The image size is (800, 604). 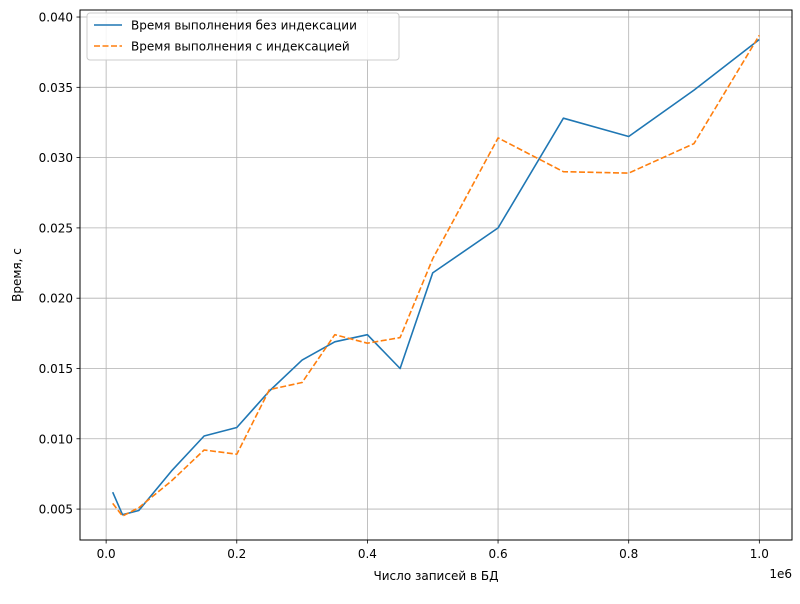 What do you see at coordinates (56, 510) in the screenshot?
I see `y-tick-label: 0.005` at bounding box center [56, 510].